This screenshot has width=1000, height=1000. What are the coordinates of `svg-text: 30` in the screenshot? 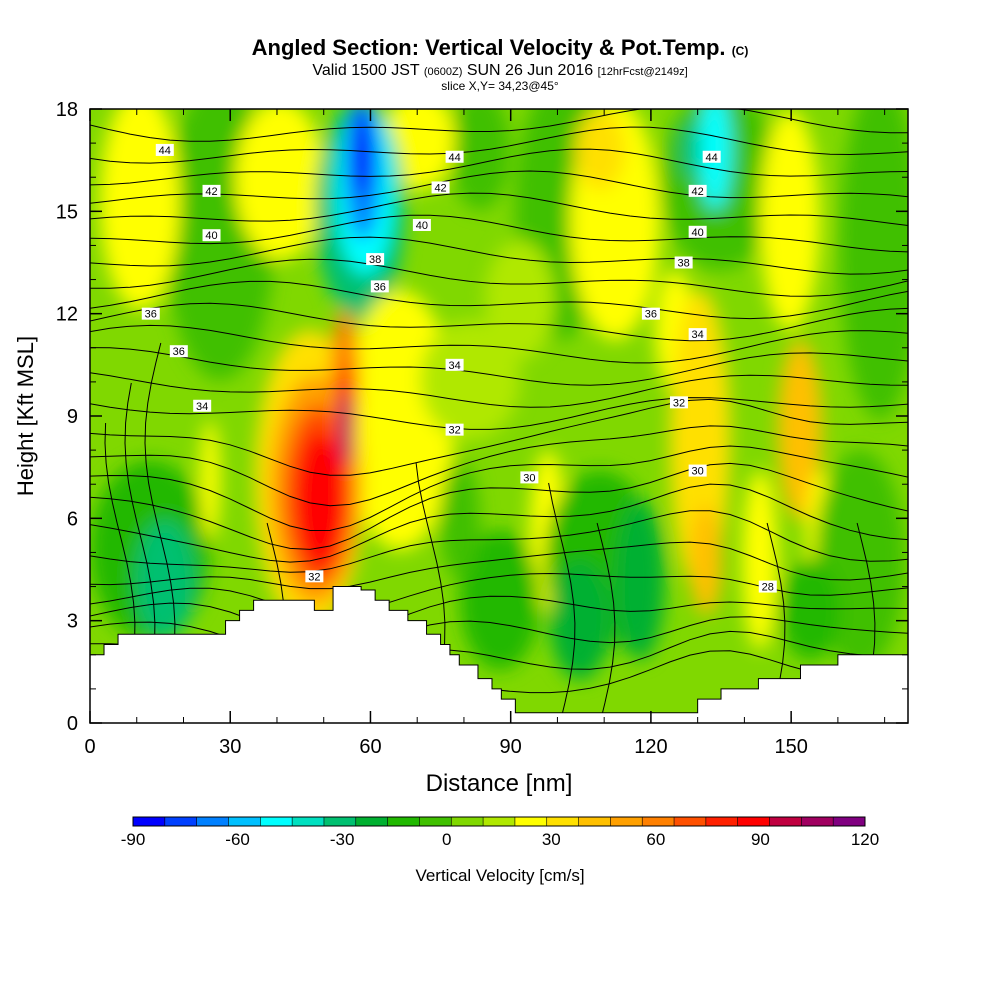 It's located at (698, 472).